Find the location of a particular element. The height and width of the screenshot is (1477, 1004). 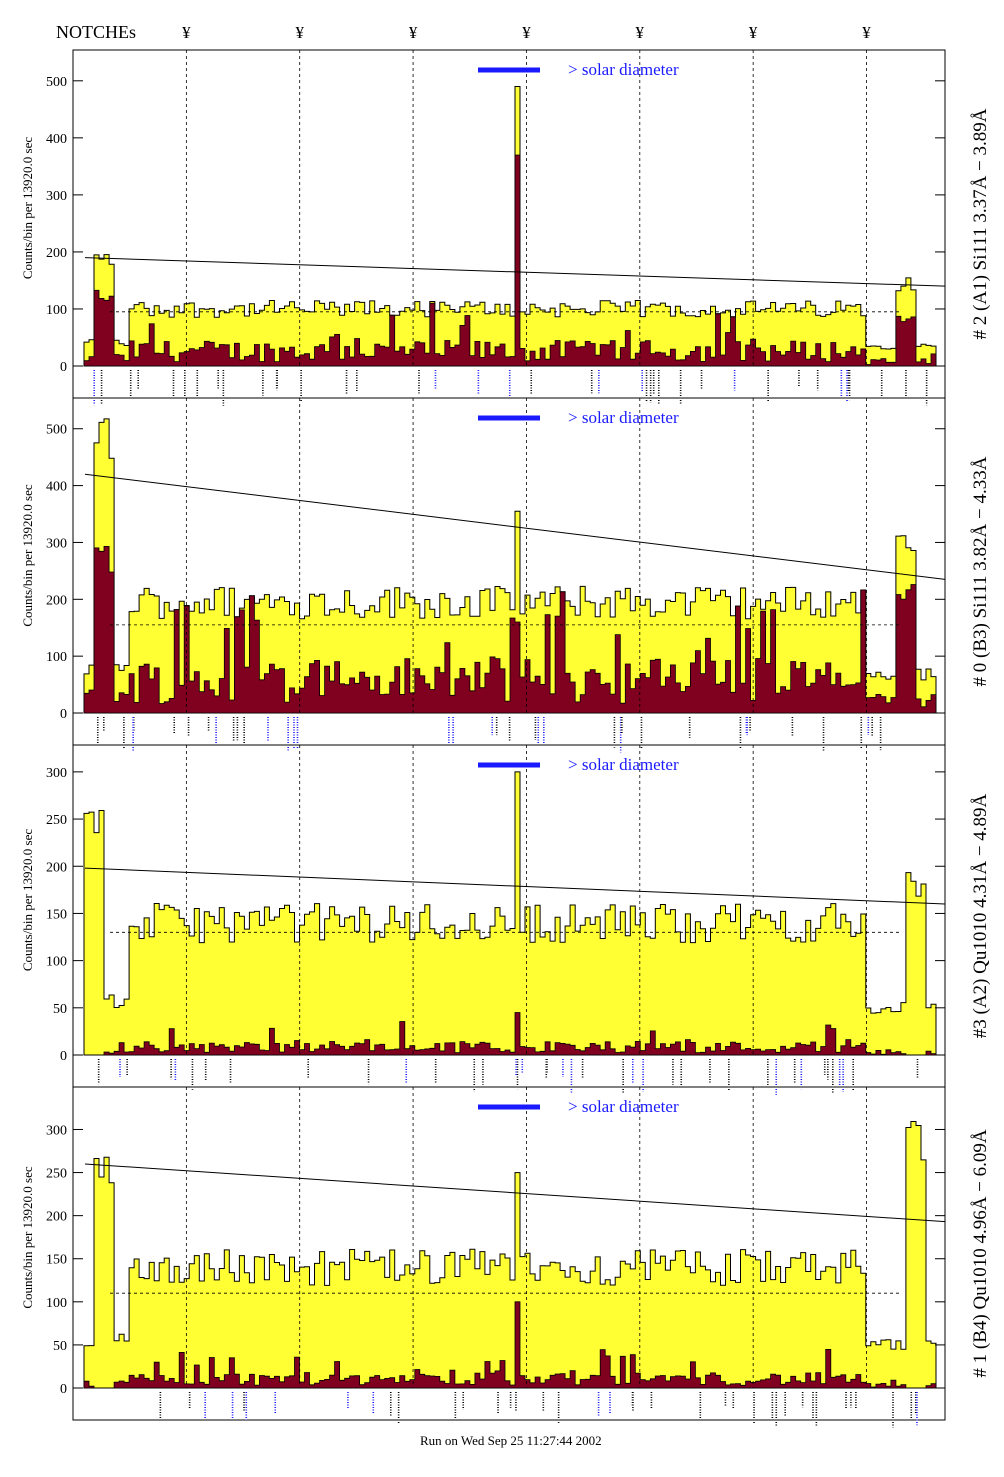

panel-title: #3 (A2) Qu1010 4.31Å − 4.89Å is located at coordinates (980, 915).